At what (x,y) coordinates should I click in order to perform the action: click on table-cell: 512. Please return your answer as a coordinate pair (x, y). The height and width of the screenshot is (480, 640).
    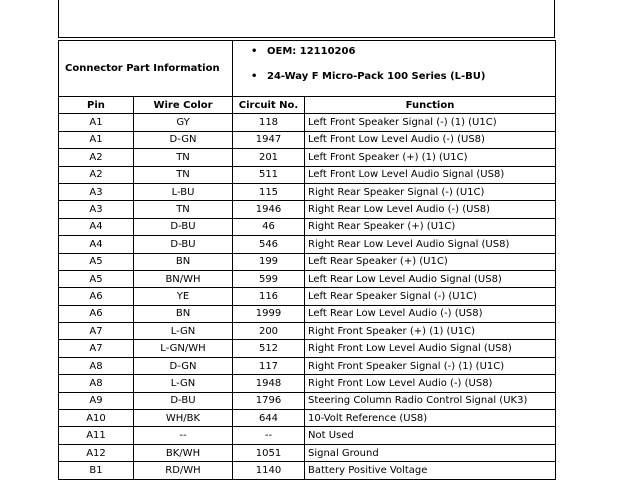
    Looking at the image, I should click on (268, 348).